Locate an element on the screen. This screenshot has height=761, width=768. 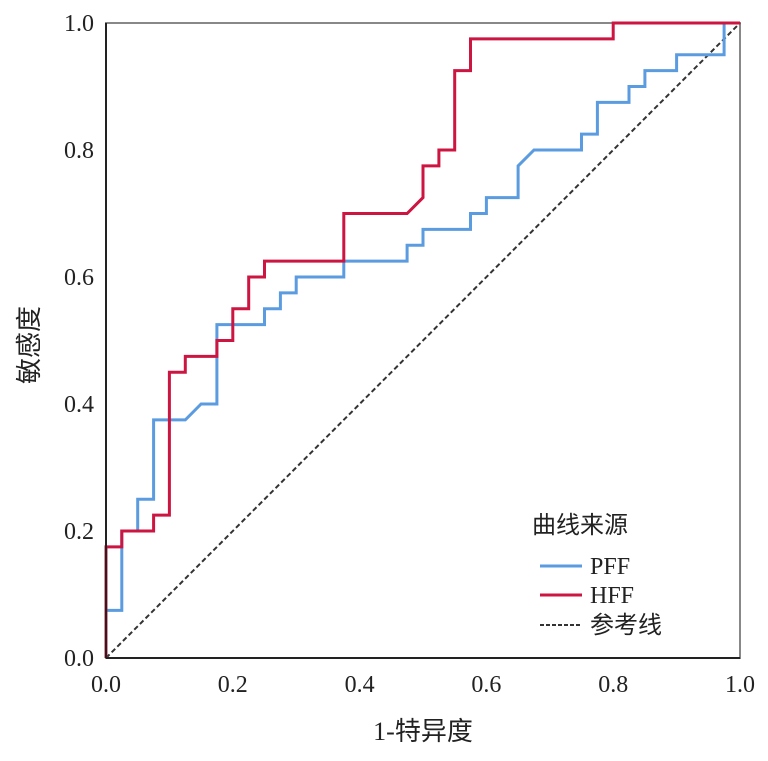
legend: 曲线来源 PFF HFF 参考线 is located at coordinates (597, 575).